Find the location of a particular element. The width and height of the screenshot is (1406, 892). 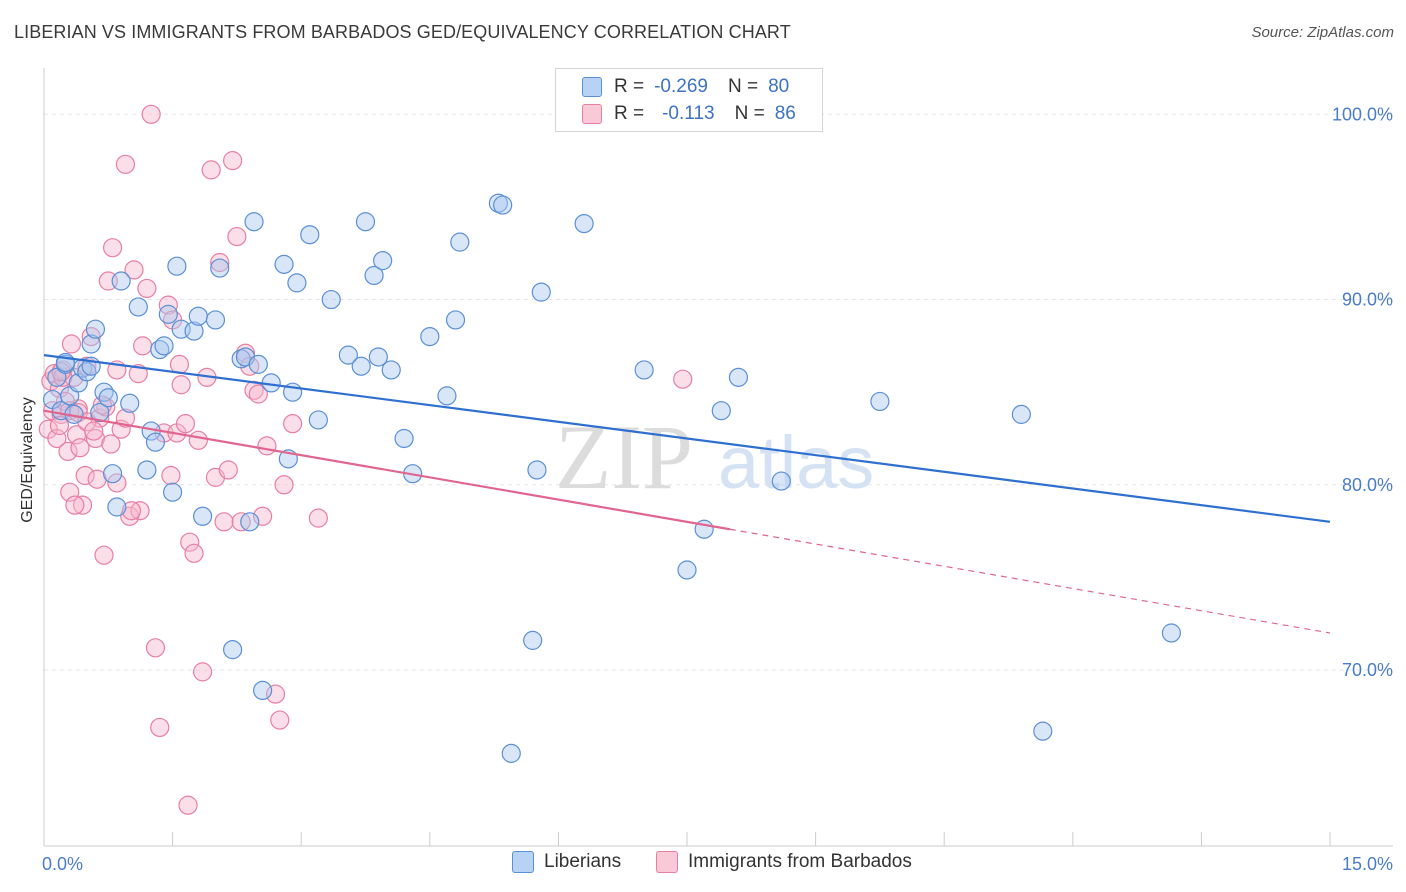

legend-item-liberians: Liberians is located at coordinates (566, 862).